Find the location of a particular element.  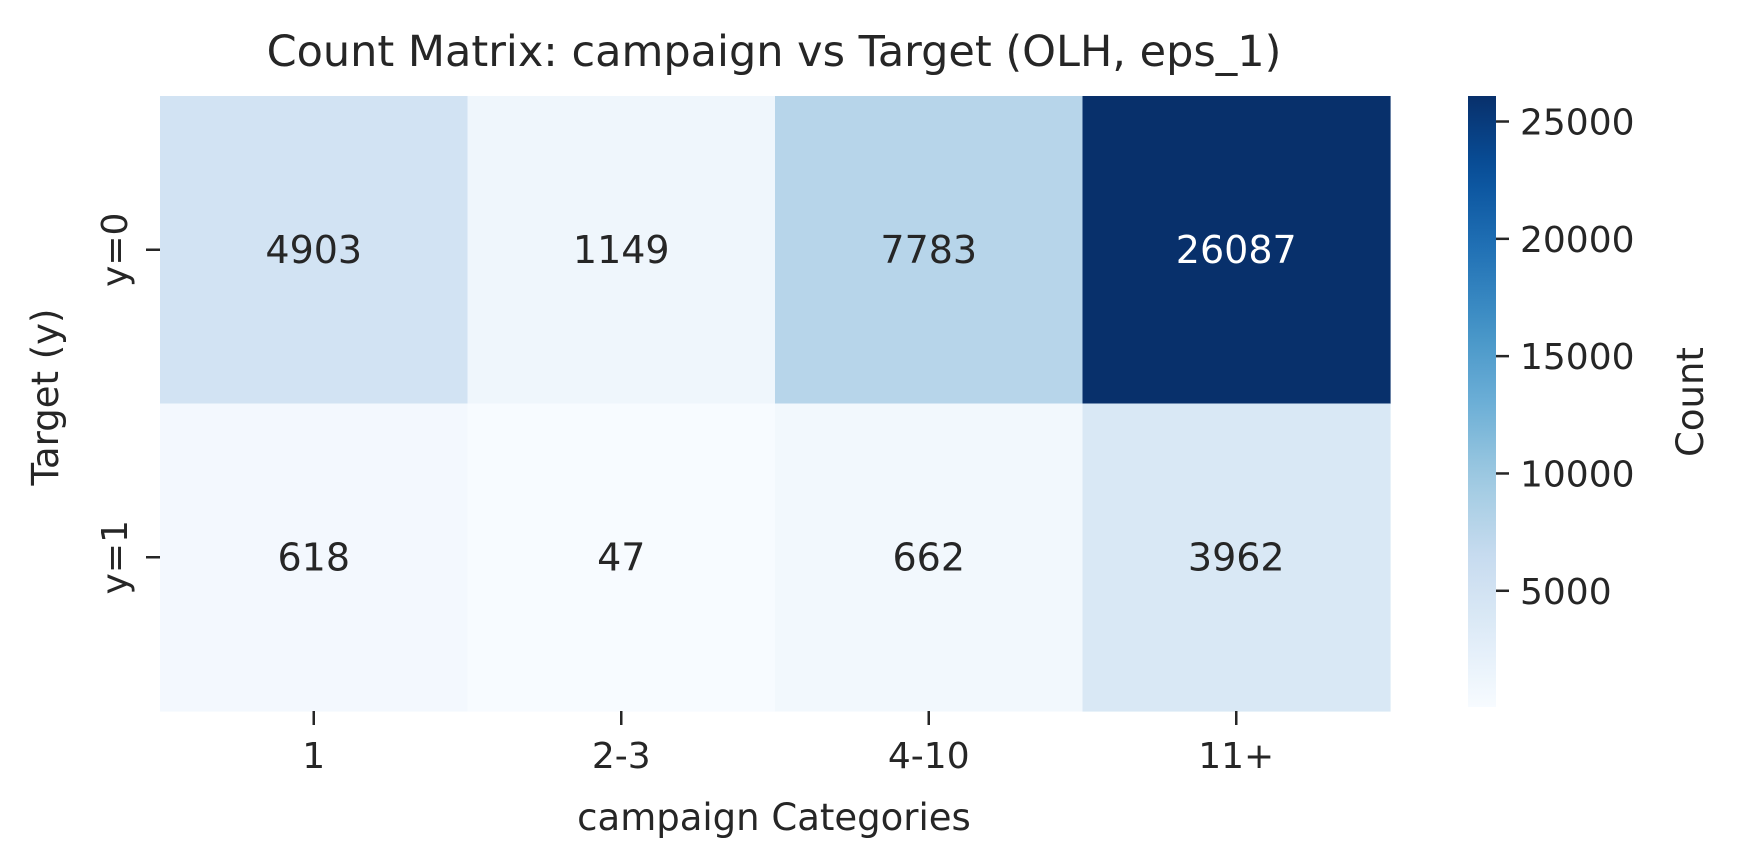

colorbar-label: Count is located at coordinates (1690, 402).